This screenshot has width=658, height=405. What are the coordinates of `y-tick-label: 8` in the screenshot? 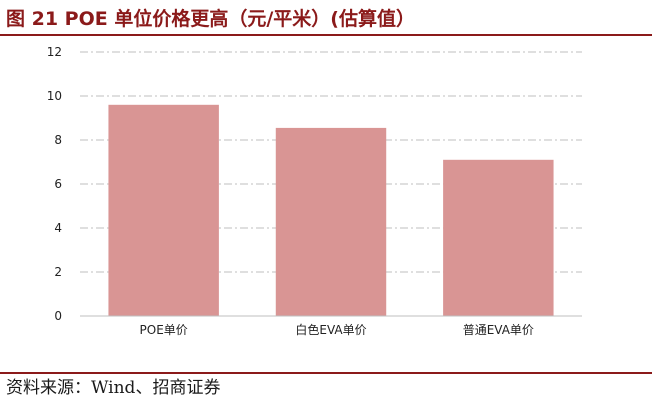 It's located at (58, 140).